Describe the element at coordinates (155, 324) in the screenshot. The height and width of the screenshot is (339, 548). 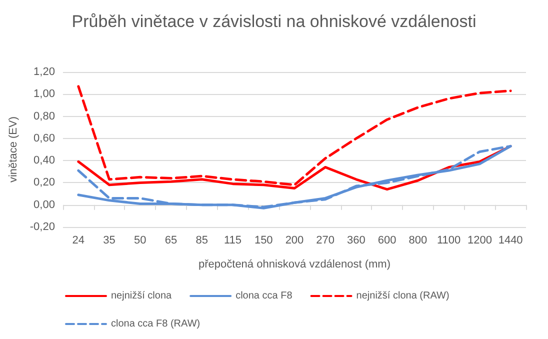
I see `legend-label: clona cca F8 (RAW)` at that location.